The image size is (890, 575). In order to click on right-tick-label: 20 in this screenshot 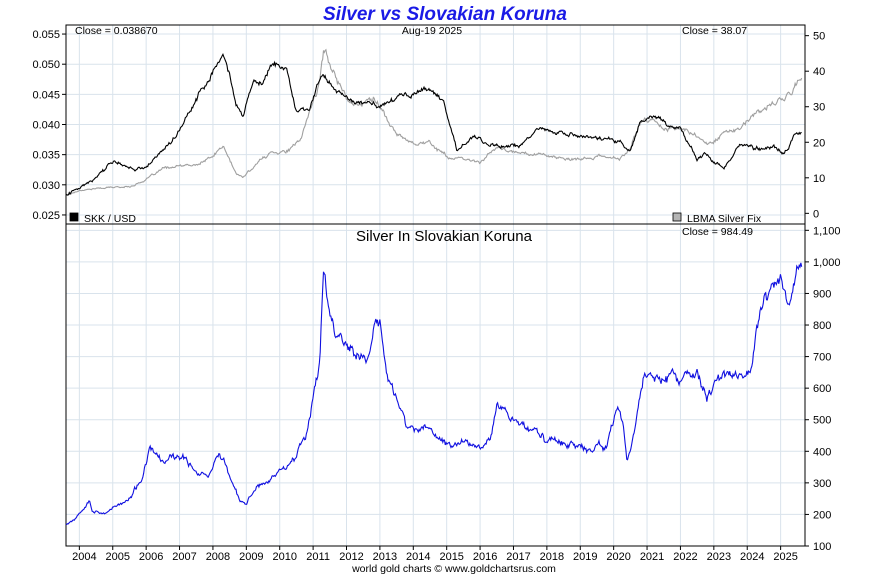, I will do `click(819, 143)`.